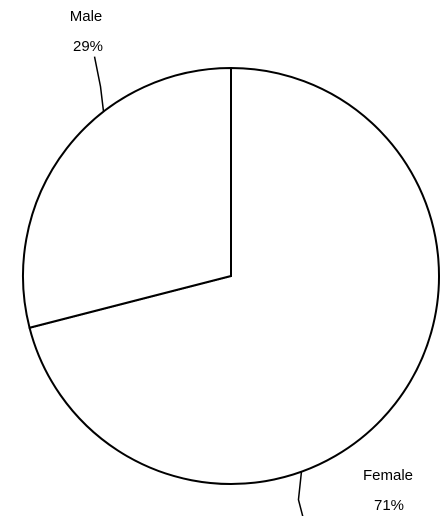 The height and width of the screenshot is (516, 447). Describe the element at coordinates (389, 505) in the screenshot. I see `slice-value-female: 71%` at that location.